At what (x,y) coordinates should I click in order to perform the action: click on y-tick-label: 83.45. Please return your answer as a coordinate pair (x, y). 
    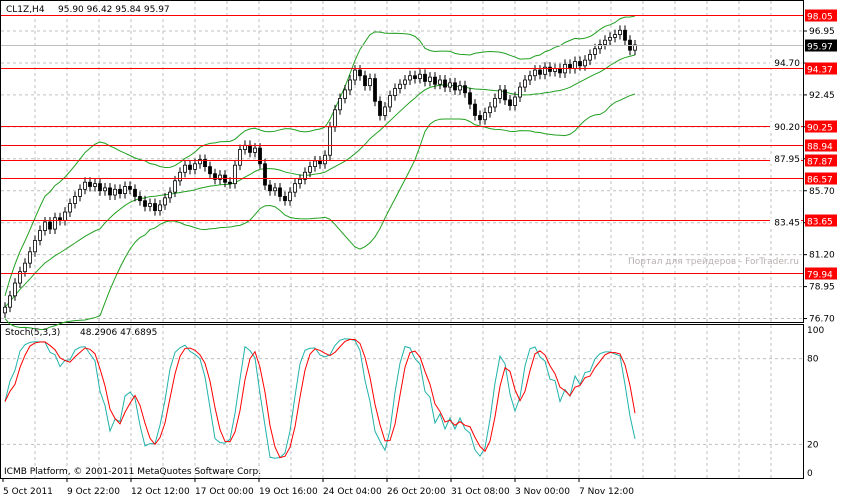
    Looking at the image, I should click on (787, 224).